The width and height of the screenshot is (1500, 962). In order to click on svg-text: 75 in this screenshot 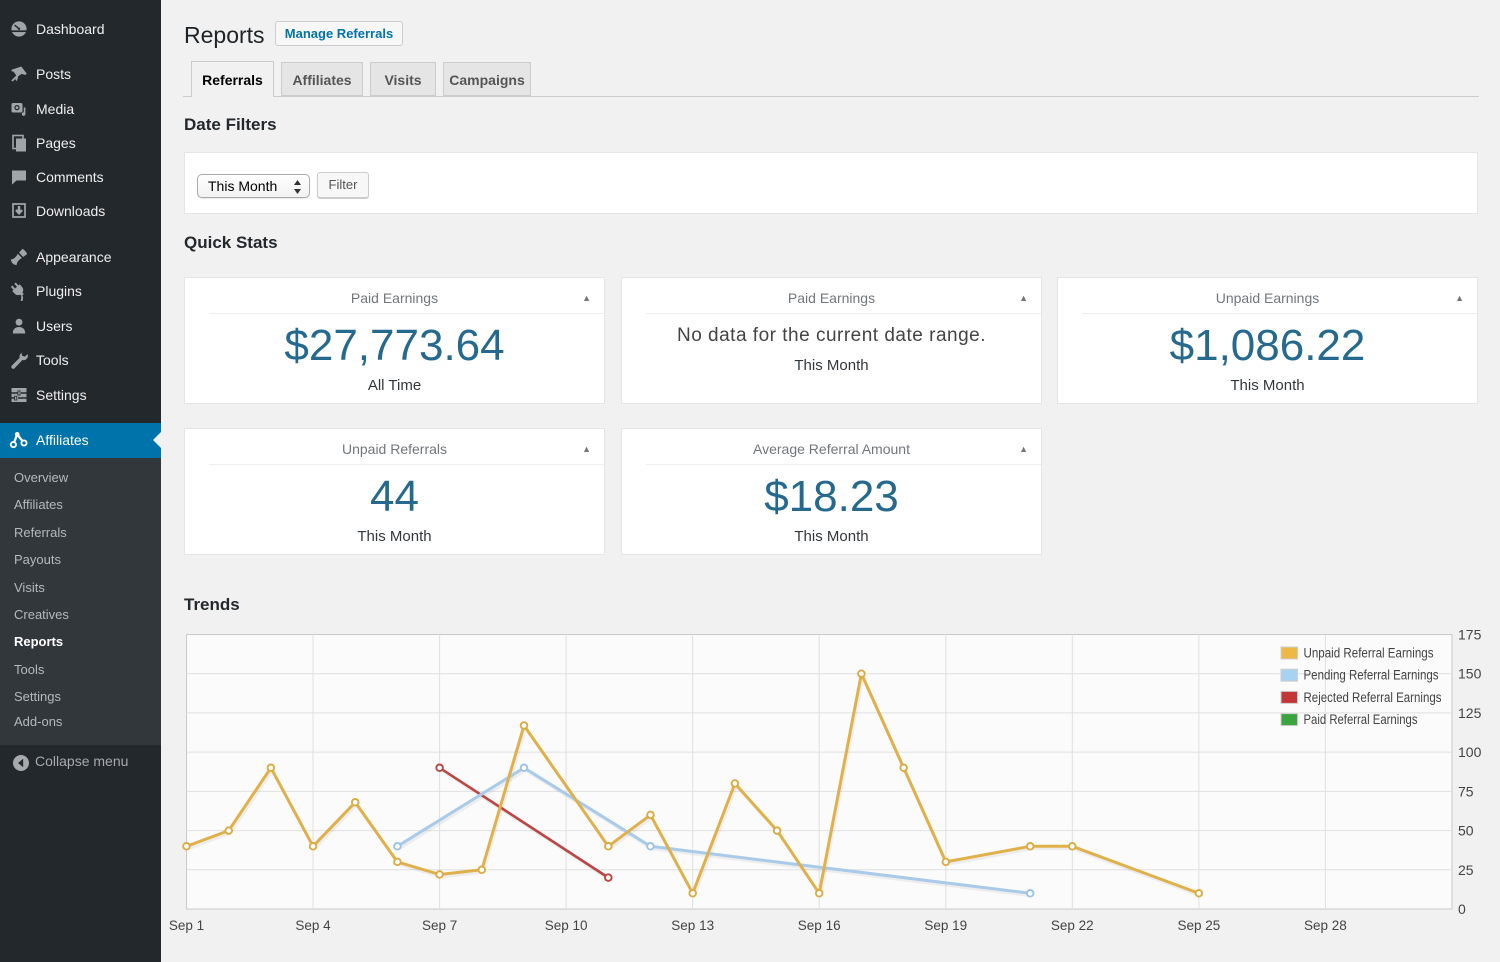, I will do `click(1466, 791)`.